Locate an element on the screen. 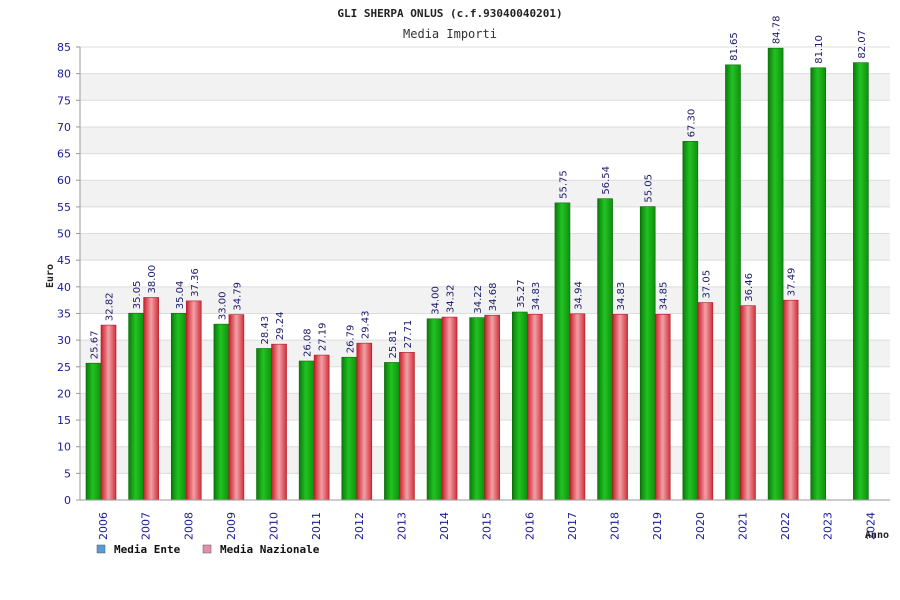 This screenshot has height=600, width=900. data-label-media-nazionale-2020: 37.05 is located at coordinates (706, 284).